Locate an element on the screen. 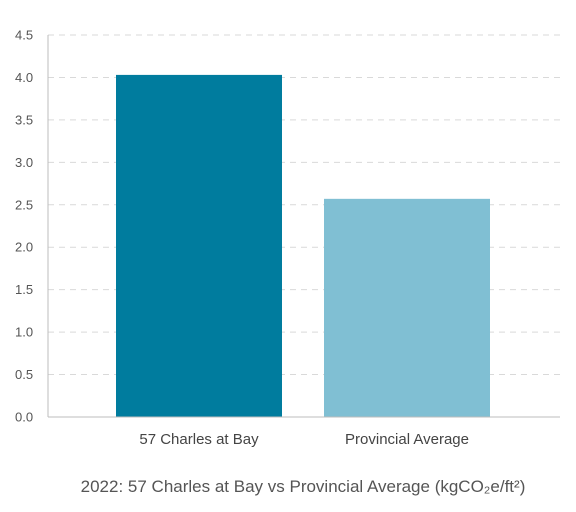 This screenshot has width=576, height=512. x-category-labels: 57 Charles at Bay Provincial Average is located at coordinates (304, 439).